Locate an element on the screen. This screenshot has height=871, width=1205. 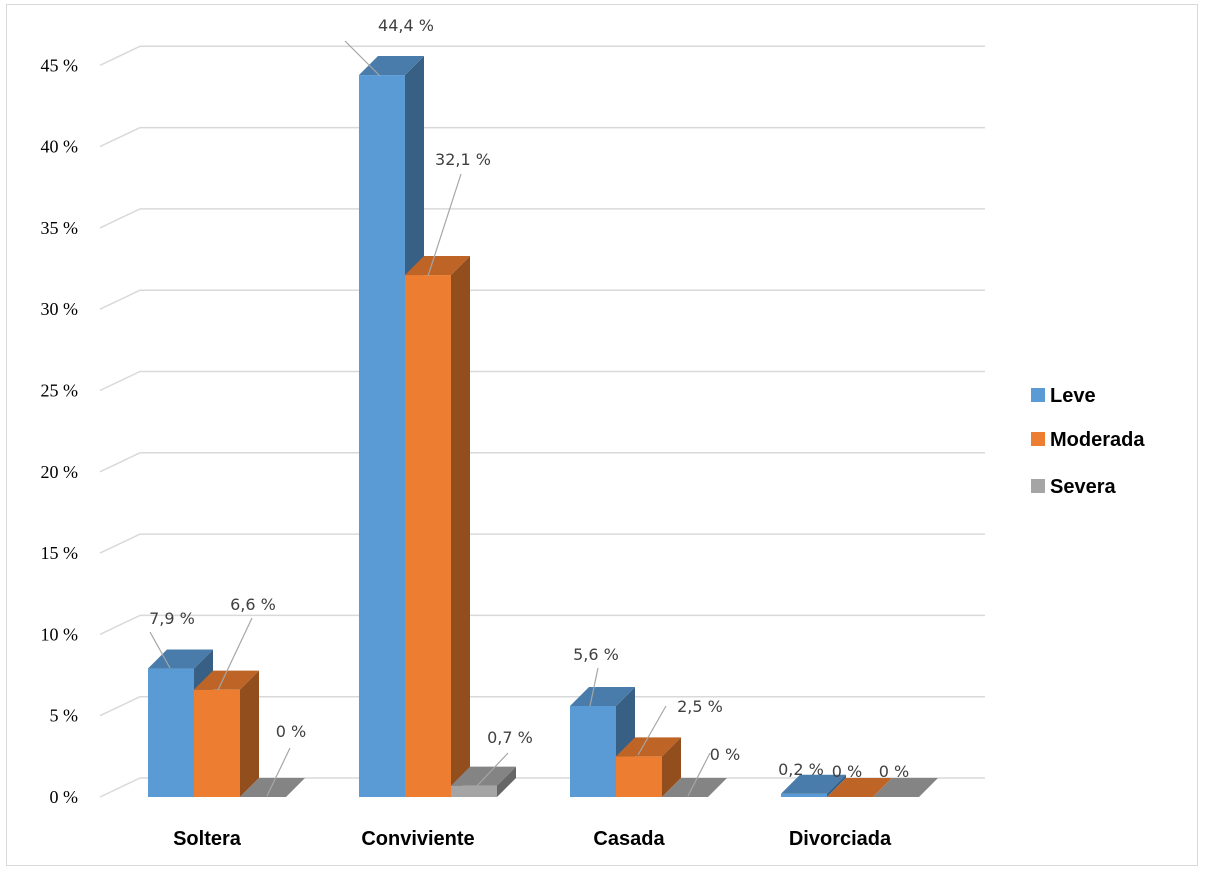
legend-label: Leve is located at coordinates (1073, 396).